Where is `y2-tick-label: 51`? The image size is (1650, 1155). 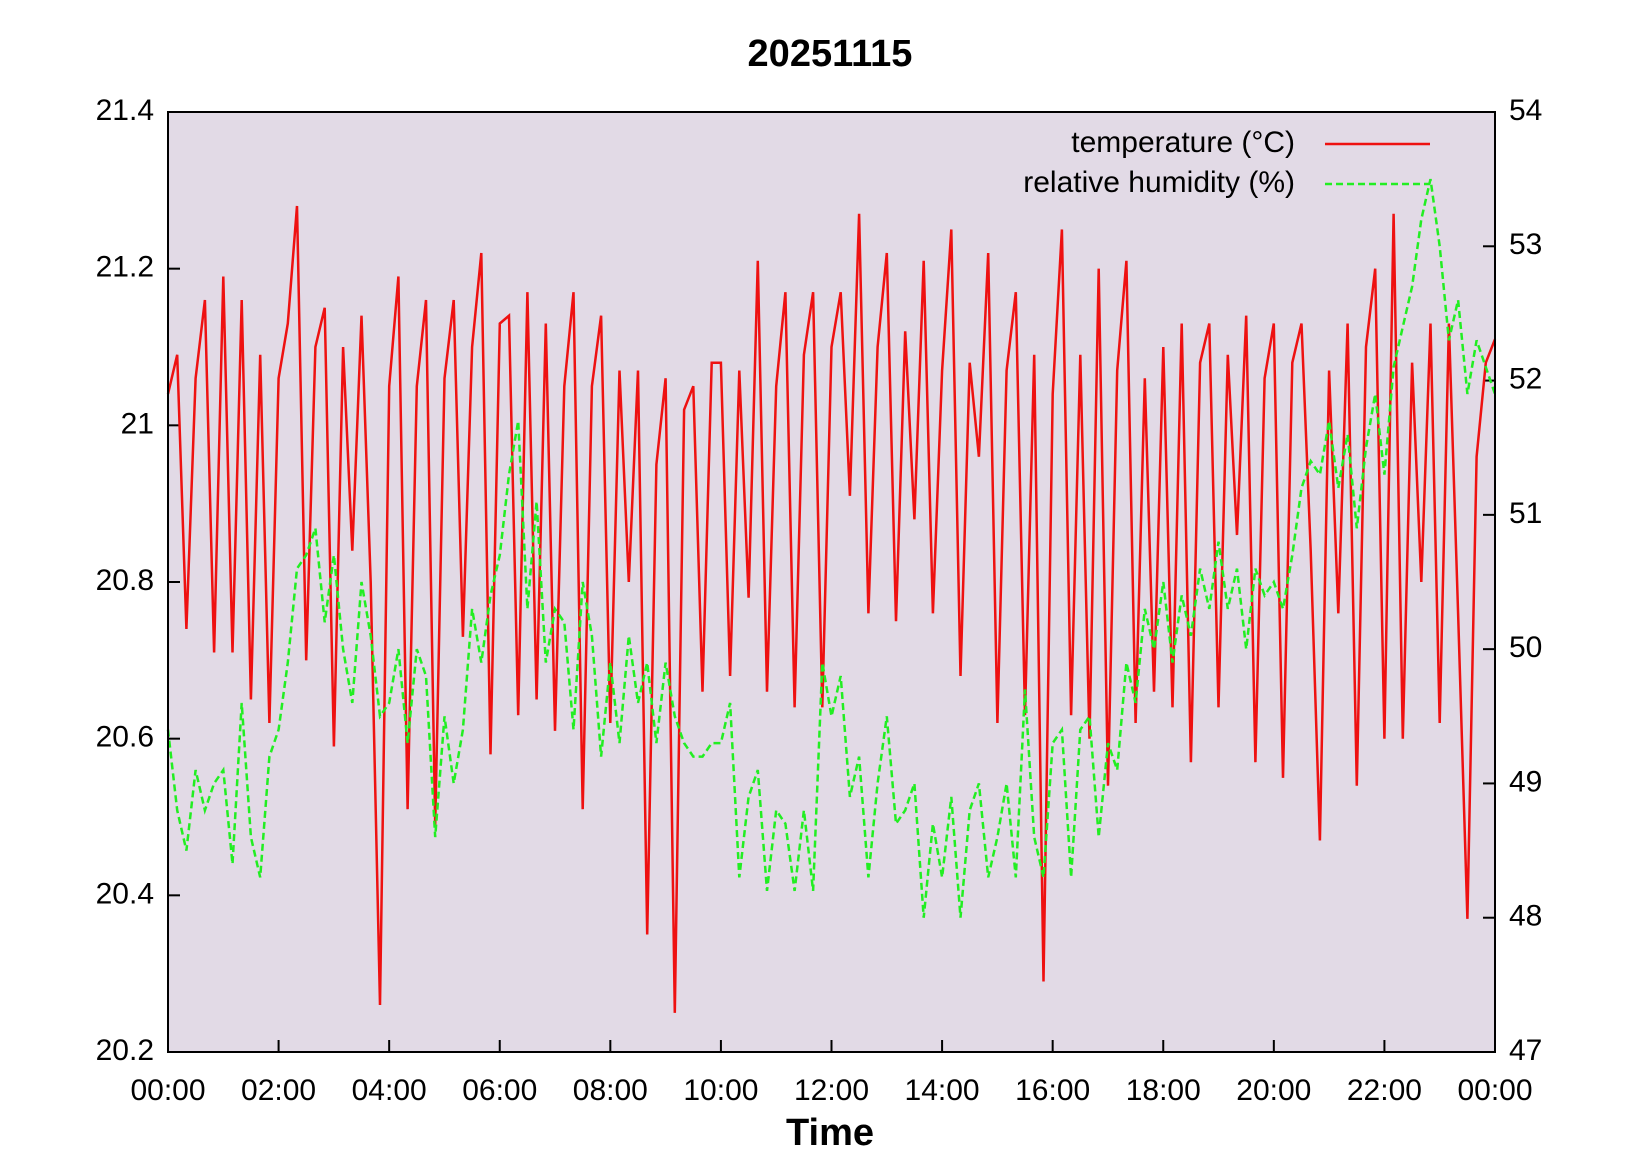 y2-tick-label: 51 is located at coordinates (1525, 513).